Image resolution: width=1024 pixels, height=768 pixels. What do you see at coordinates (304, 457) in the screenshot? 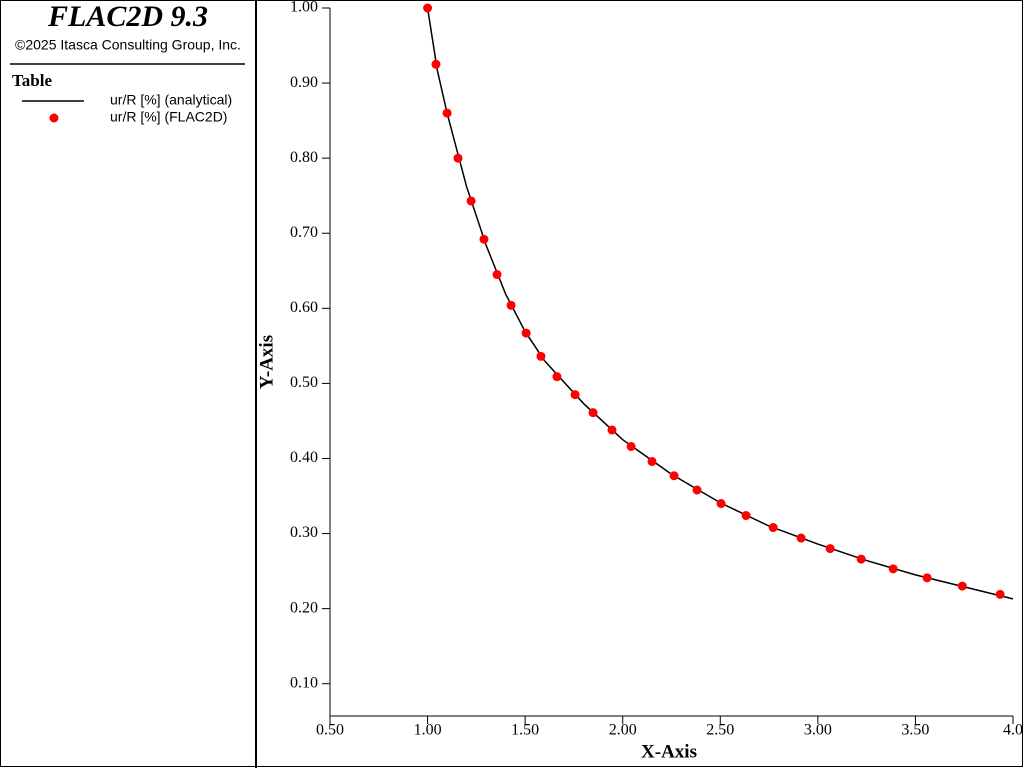
I see `y-tick-label: 0.40` at bounding box center [304, 457].